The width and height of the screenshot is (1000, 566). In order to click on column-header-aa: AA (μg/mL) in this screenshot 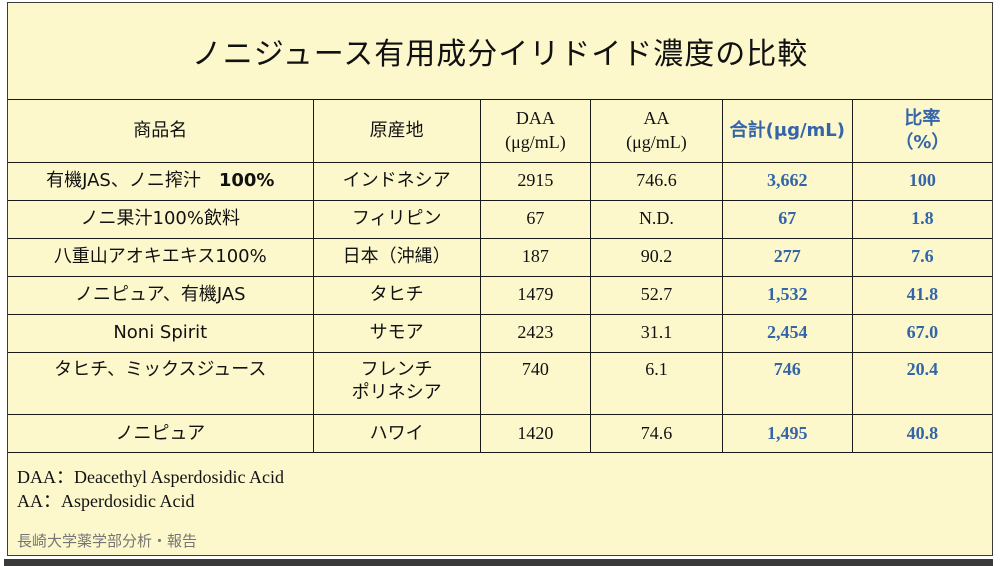, I will do `click(656, 131)`.